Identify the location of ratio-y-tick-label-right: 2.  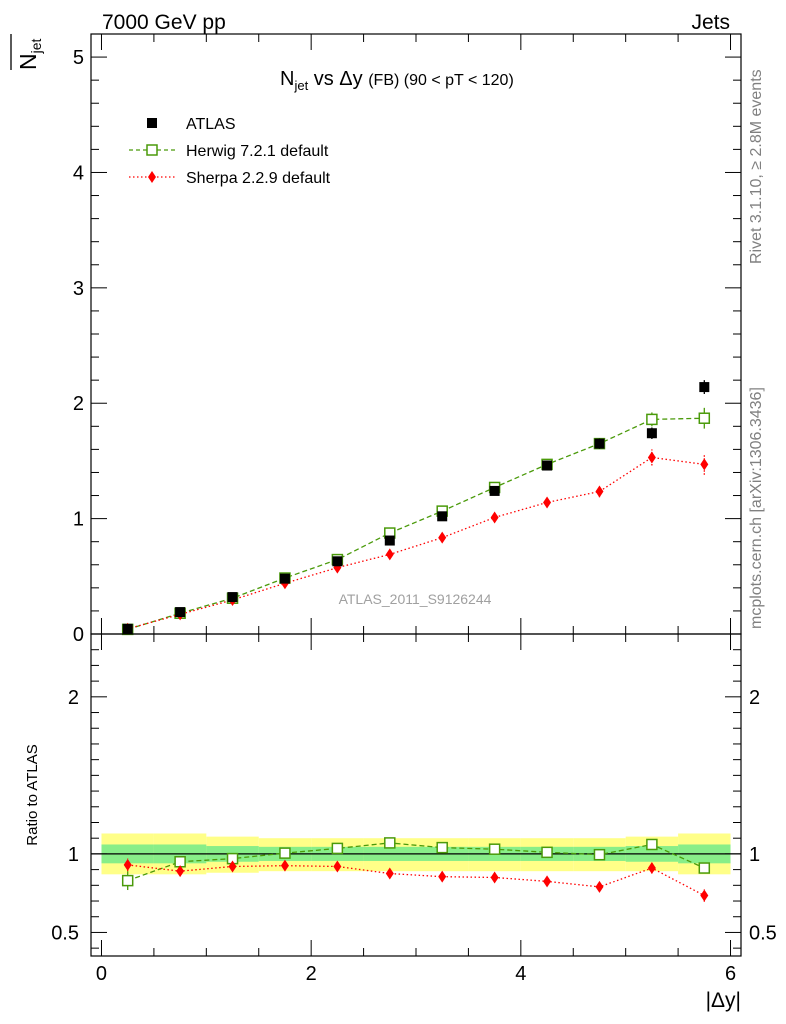
(754, 698).